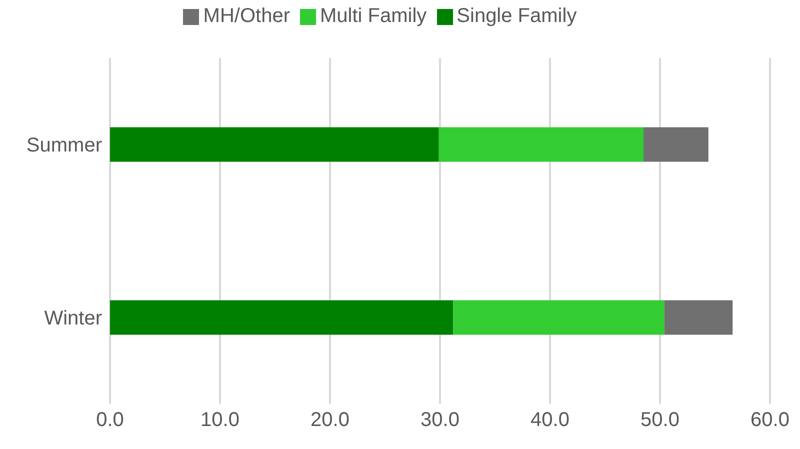 The width and height of the screenshot is (800, 449). What do you see at coordinates (440, 420) in the screenshot?
I see `x-tick-label: 30.0` at bounding box center [440, 420].